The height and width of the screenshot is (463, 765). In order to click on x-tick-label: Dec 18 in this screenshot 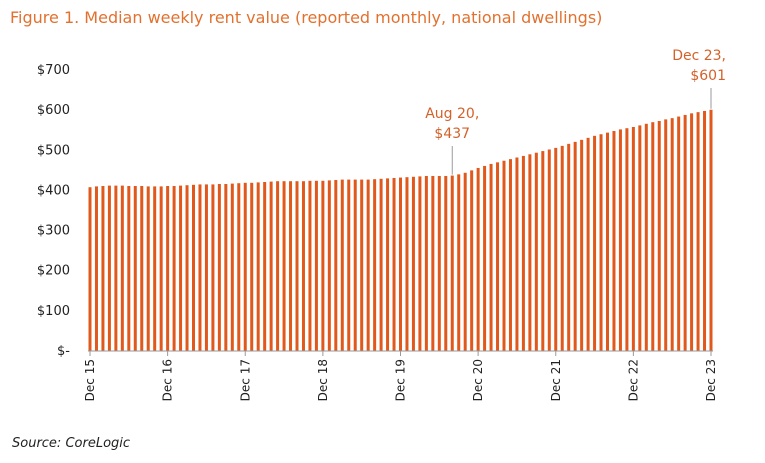, I will do `click(323, 380)`.